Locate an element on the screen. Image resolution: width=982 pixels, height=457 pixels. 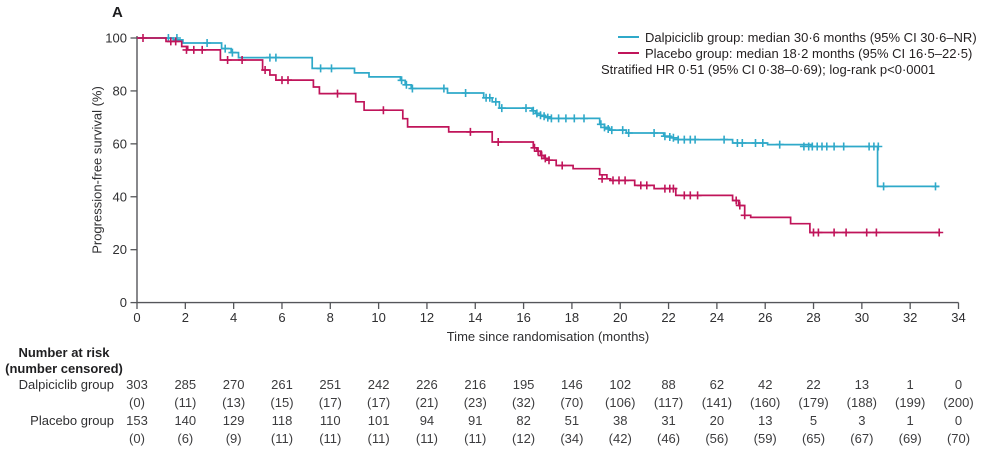
risk-value: 13 is located at coordinates (862, 384).